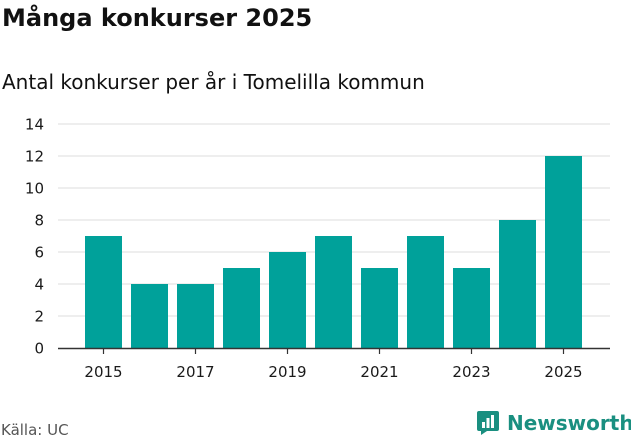 The image size is (631, 439). Describe the element at coordinates (563, 252) in the screenshot. I see `bar-2025` at that location.